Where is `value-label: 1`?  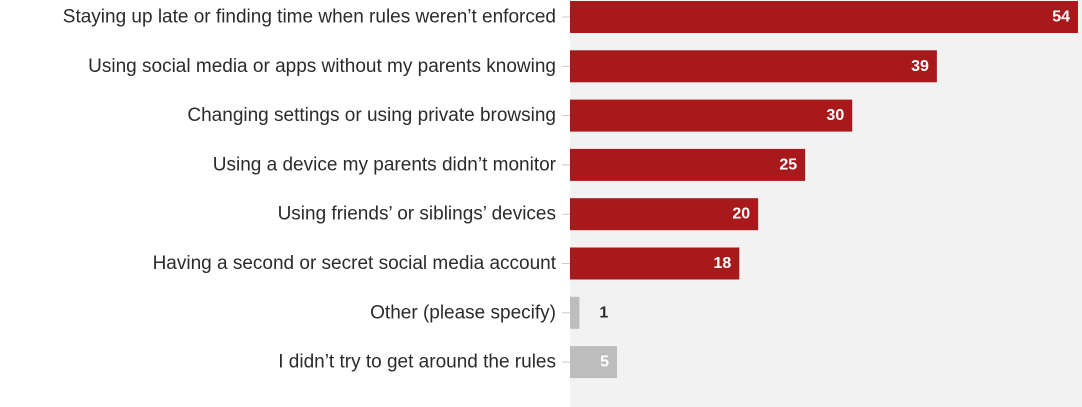
value-label: 1 is located at coordinates (603, 312).